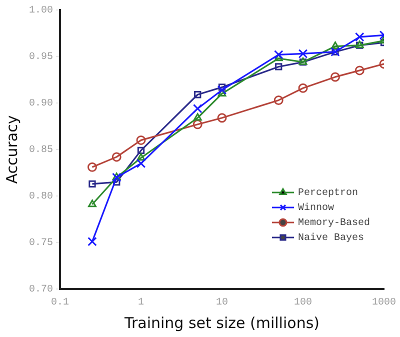 The width and height of the screenshot is (400, 337). Describe the element at coordinates (41, 244) in the screenshot. I see `y-tick-label: 0.75` at that location.